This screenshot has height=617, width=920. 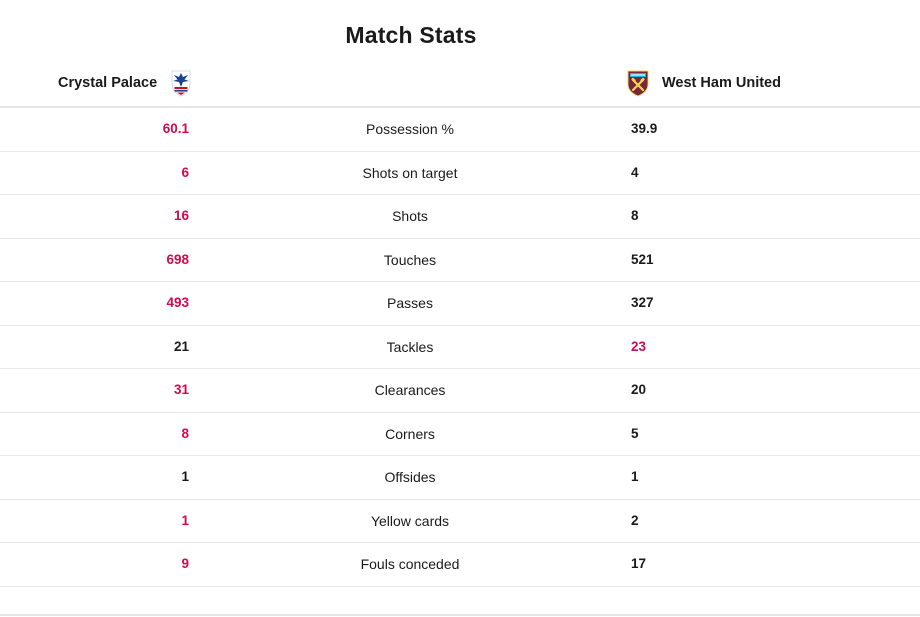 What do you see at coordinates (642, 259) in the screenshot?
I see `stat-away-value: 521` at bounding box center [642, 259].